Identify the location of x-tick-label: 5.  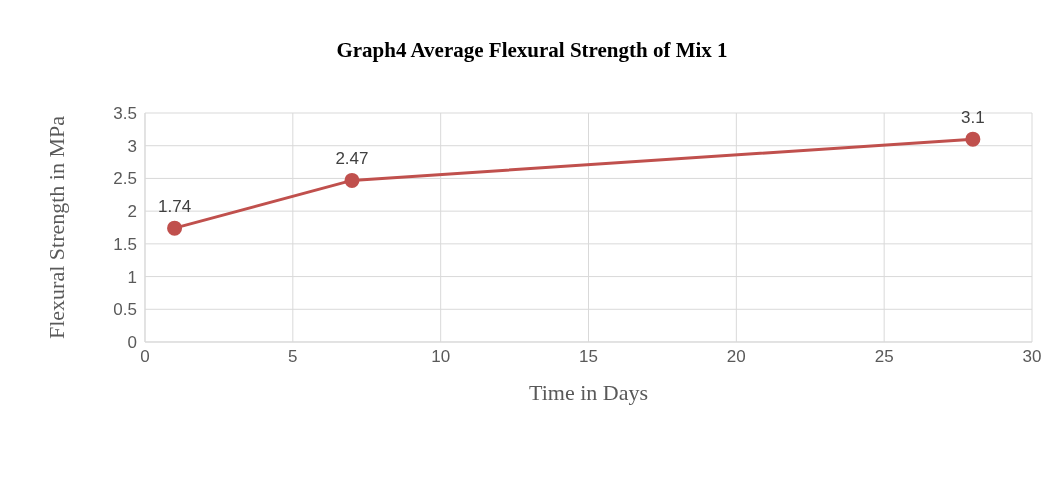
(293, 357).